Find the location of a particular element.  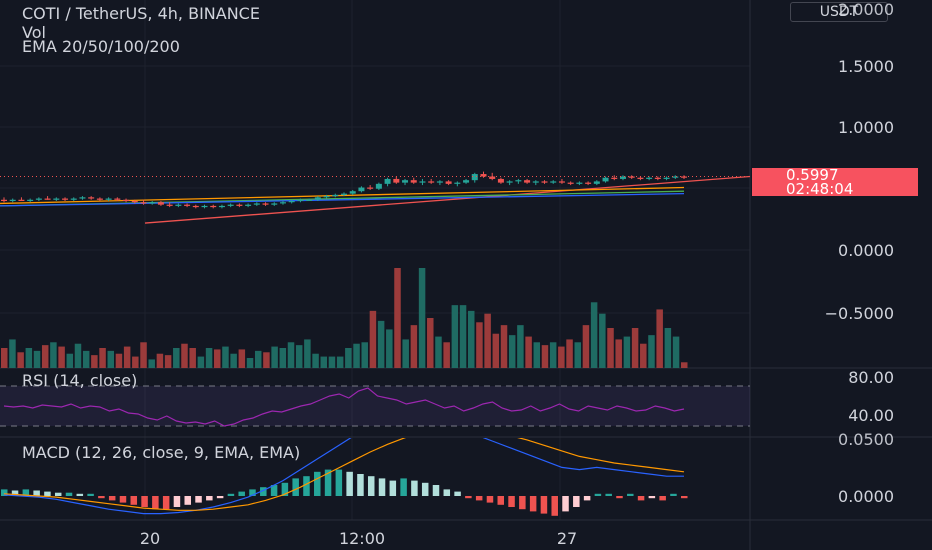

rsi-axis-label-80: 80.00 is located at coordinates (871, 377).